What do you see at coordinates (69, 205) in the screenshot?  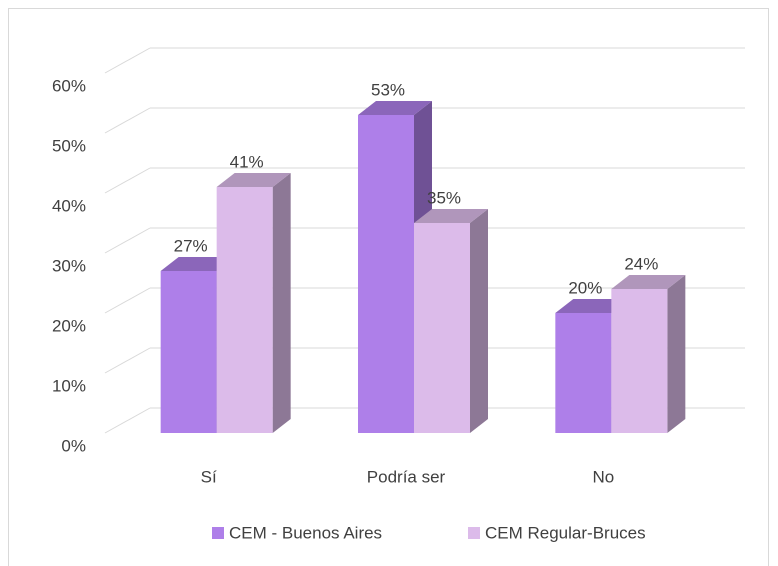 I see `y-tick-label: 40%` at bounding box center [69, 205].